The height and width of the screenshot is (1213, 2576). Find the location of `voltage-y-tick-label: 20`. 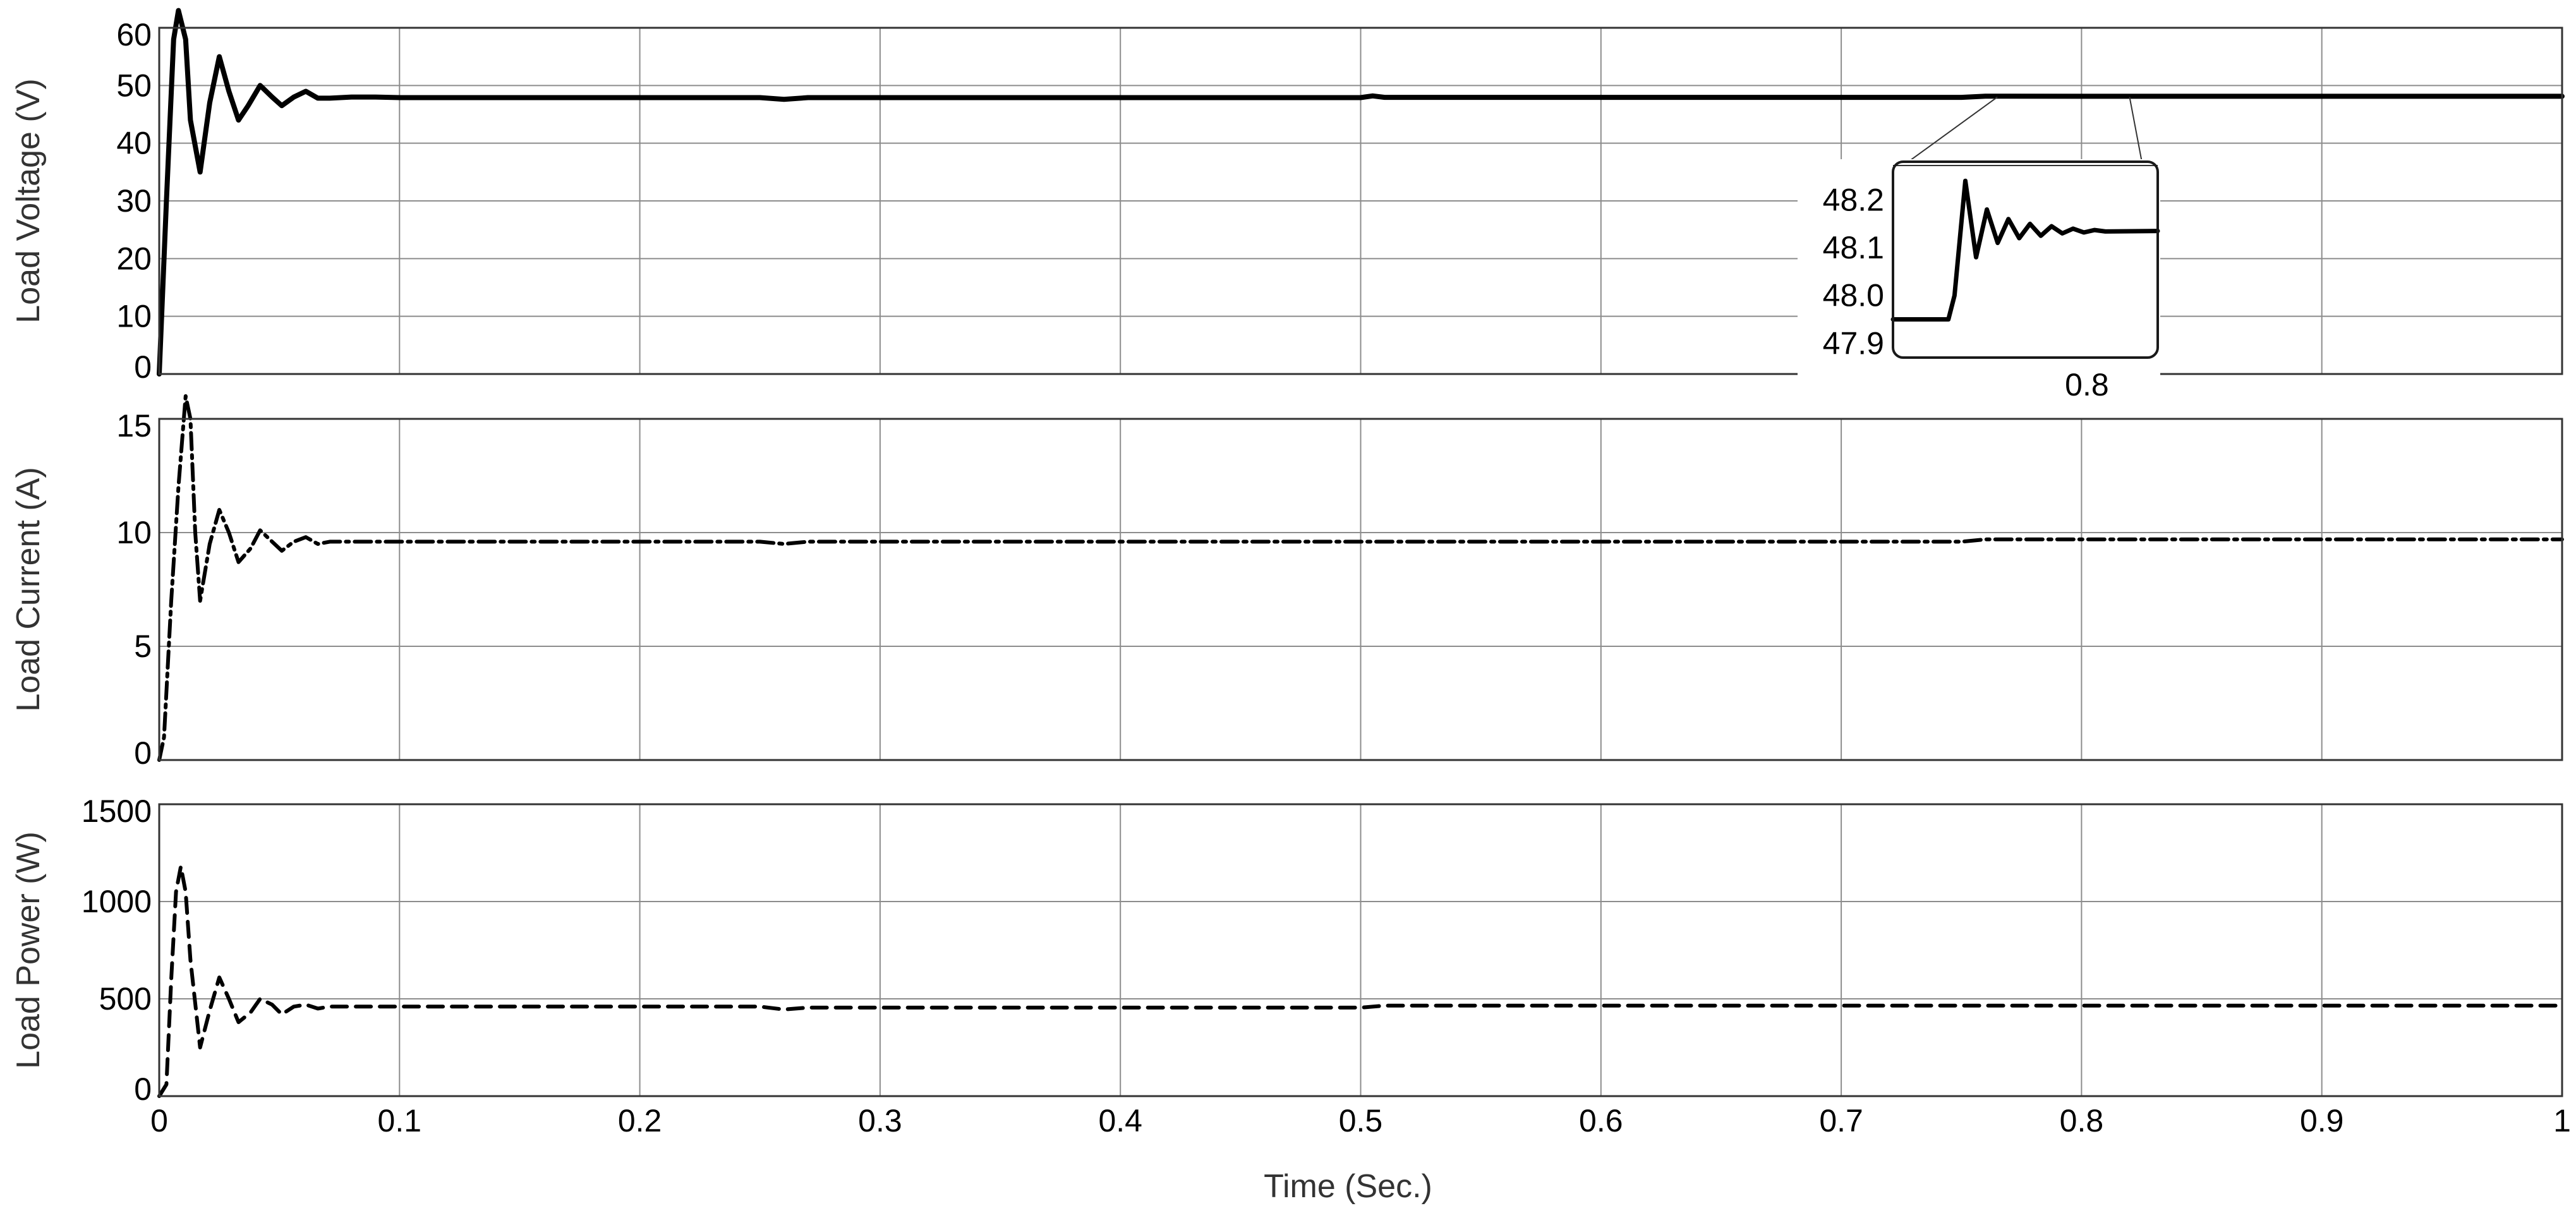

voltage-y-tick-label: 20 is located at coordinates (134, 258).